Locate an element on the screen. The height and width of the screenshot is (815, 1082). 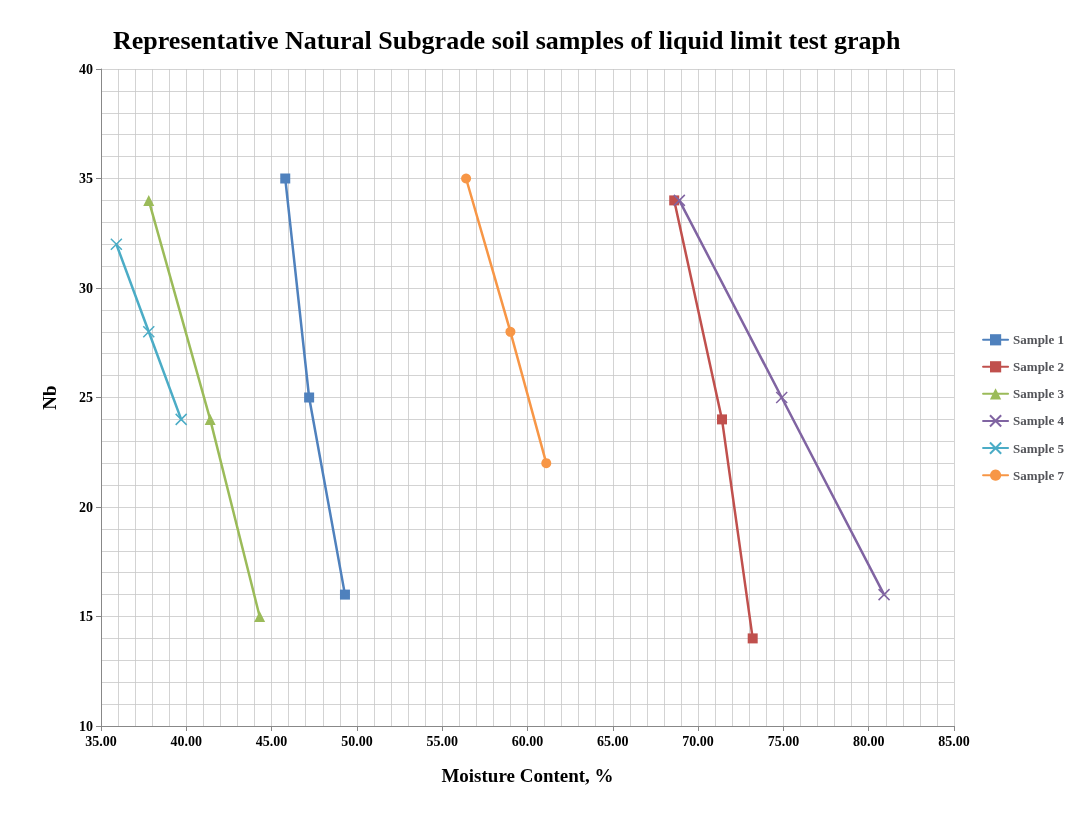
y-axis-title: Nb is located at coordinates (49, 397).